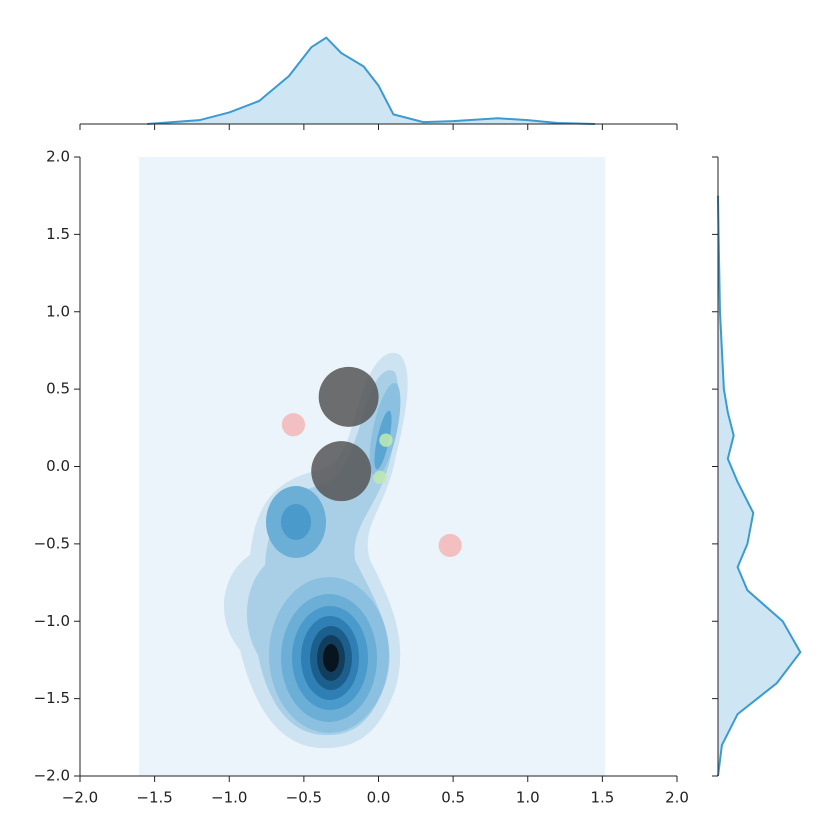  Describe the element at coordinates (528, 798) in the screenshot. I see `x-tick-label: 1.0` at that location.